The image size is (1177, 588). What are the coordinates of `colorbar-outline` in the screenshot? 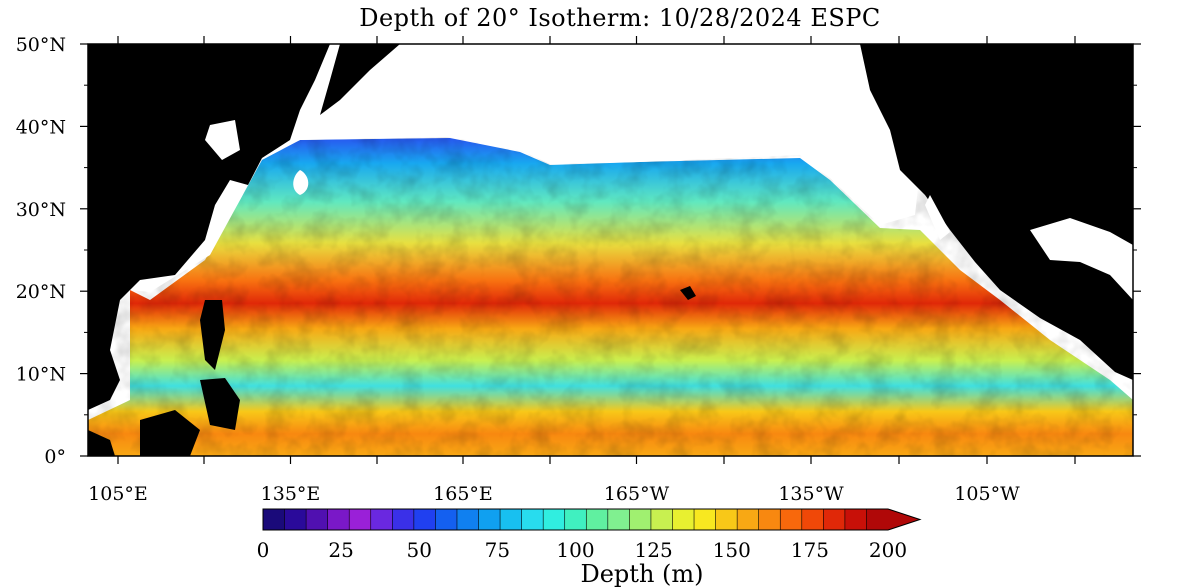 It's located at (592, 519).